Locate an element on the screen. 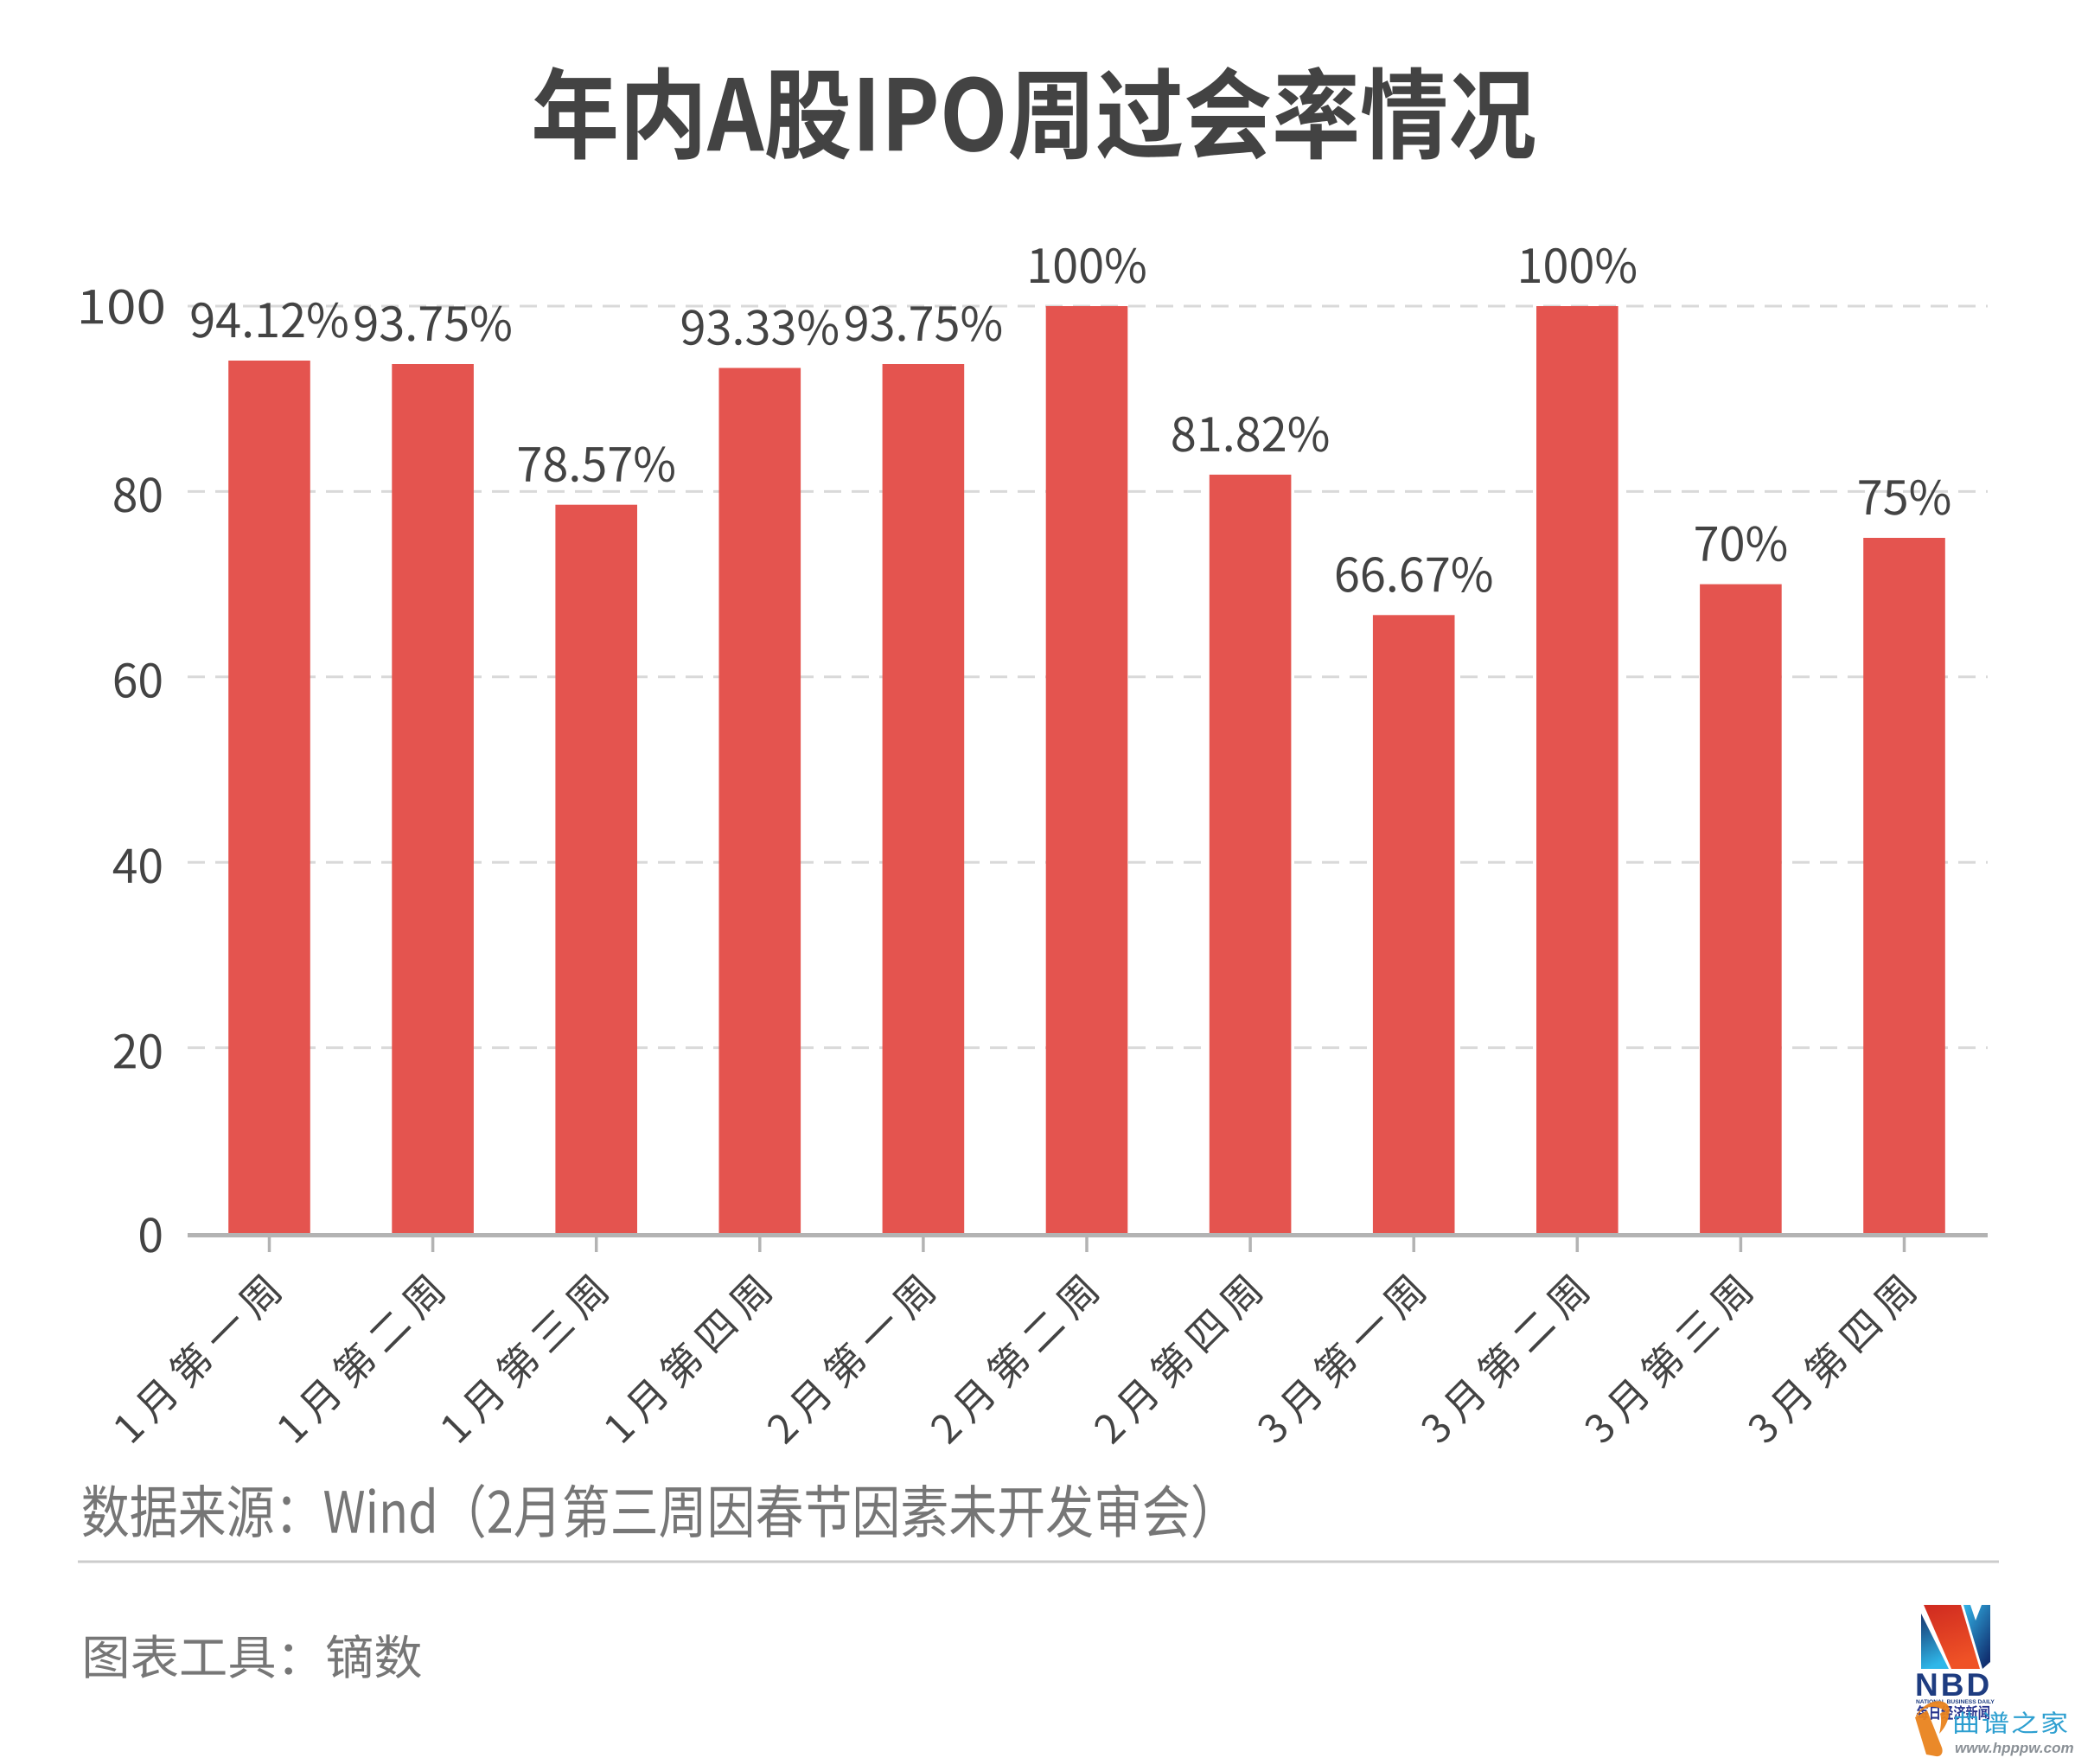  svg-text: NATIONAL BUSINESS DAILY is located at coordinates (1955, 1702).